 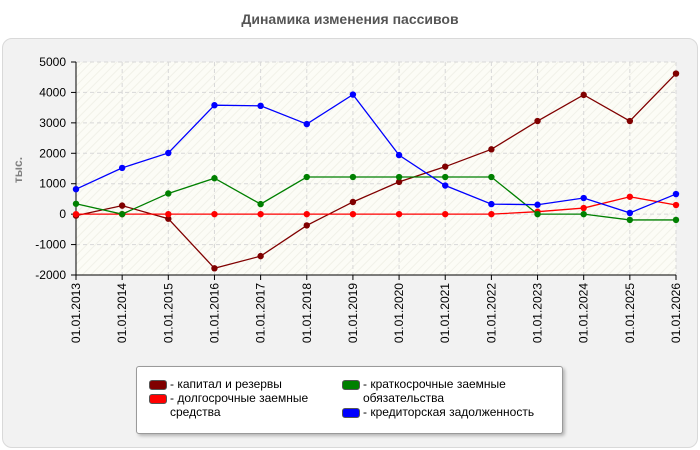 I want to click on y-tick-label: -2000, so click(x=50, y=275).